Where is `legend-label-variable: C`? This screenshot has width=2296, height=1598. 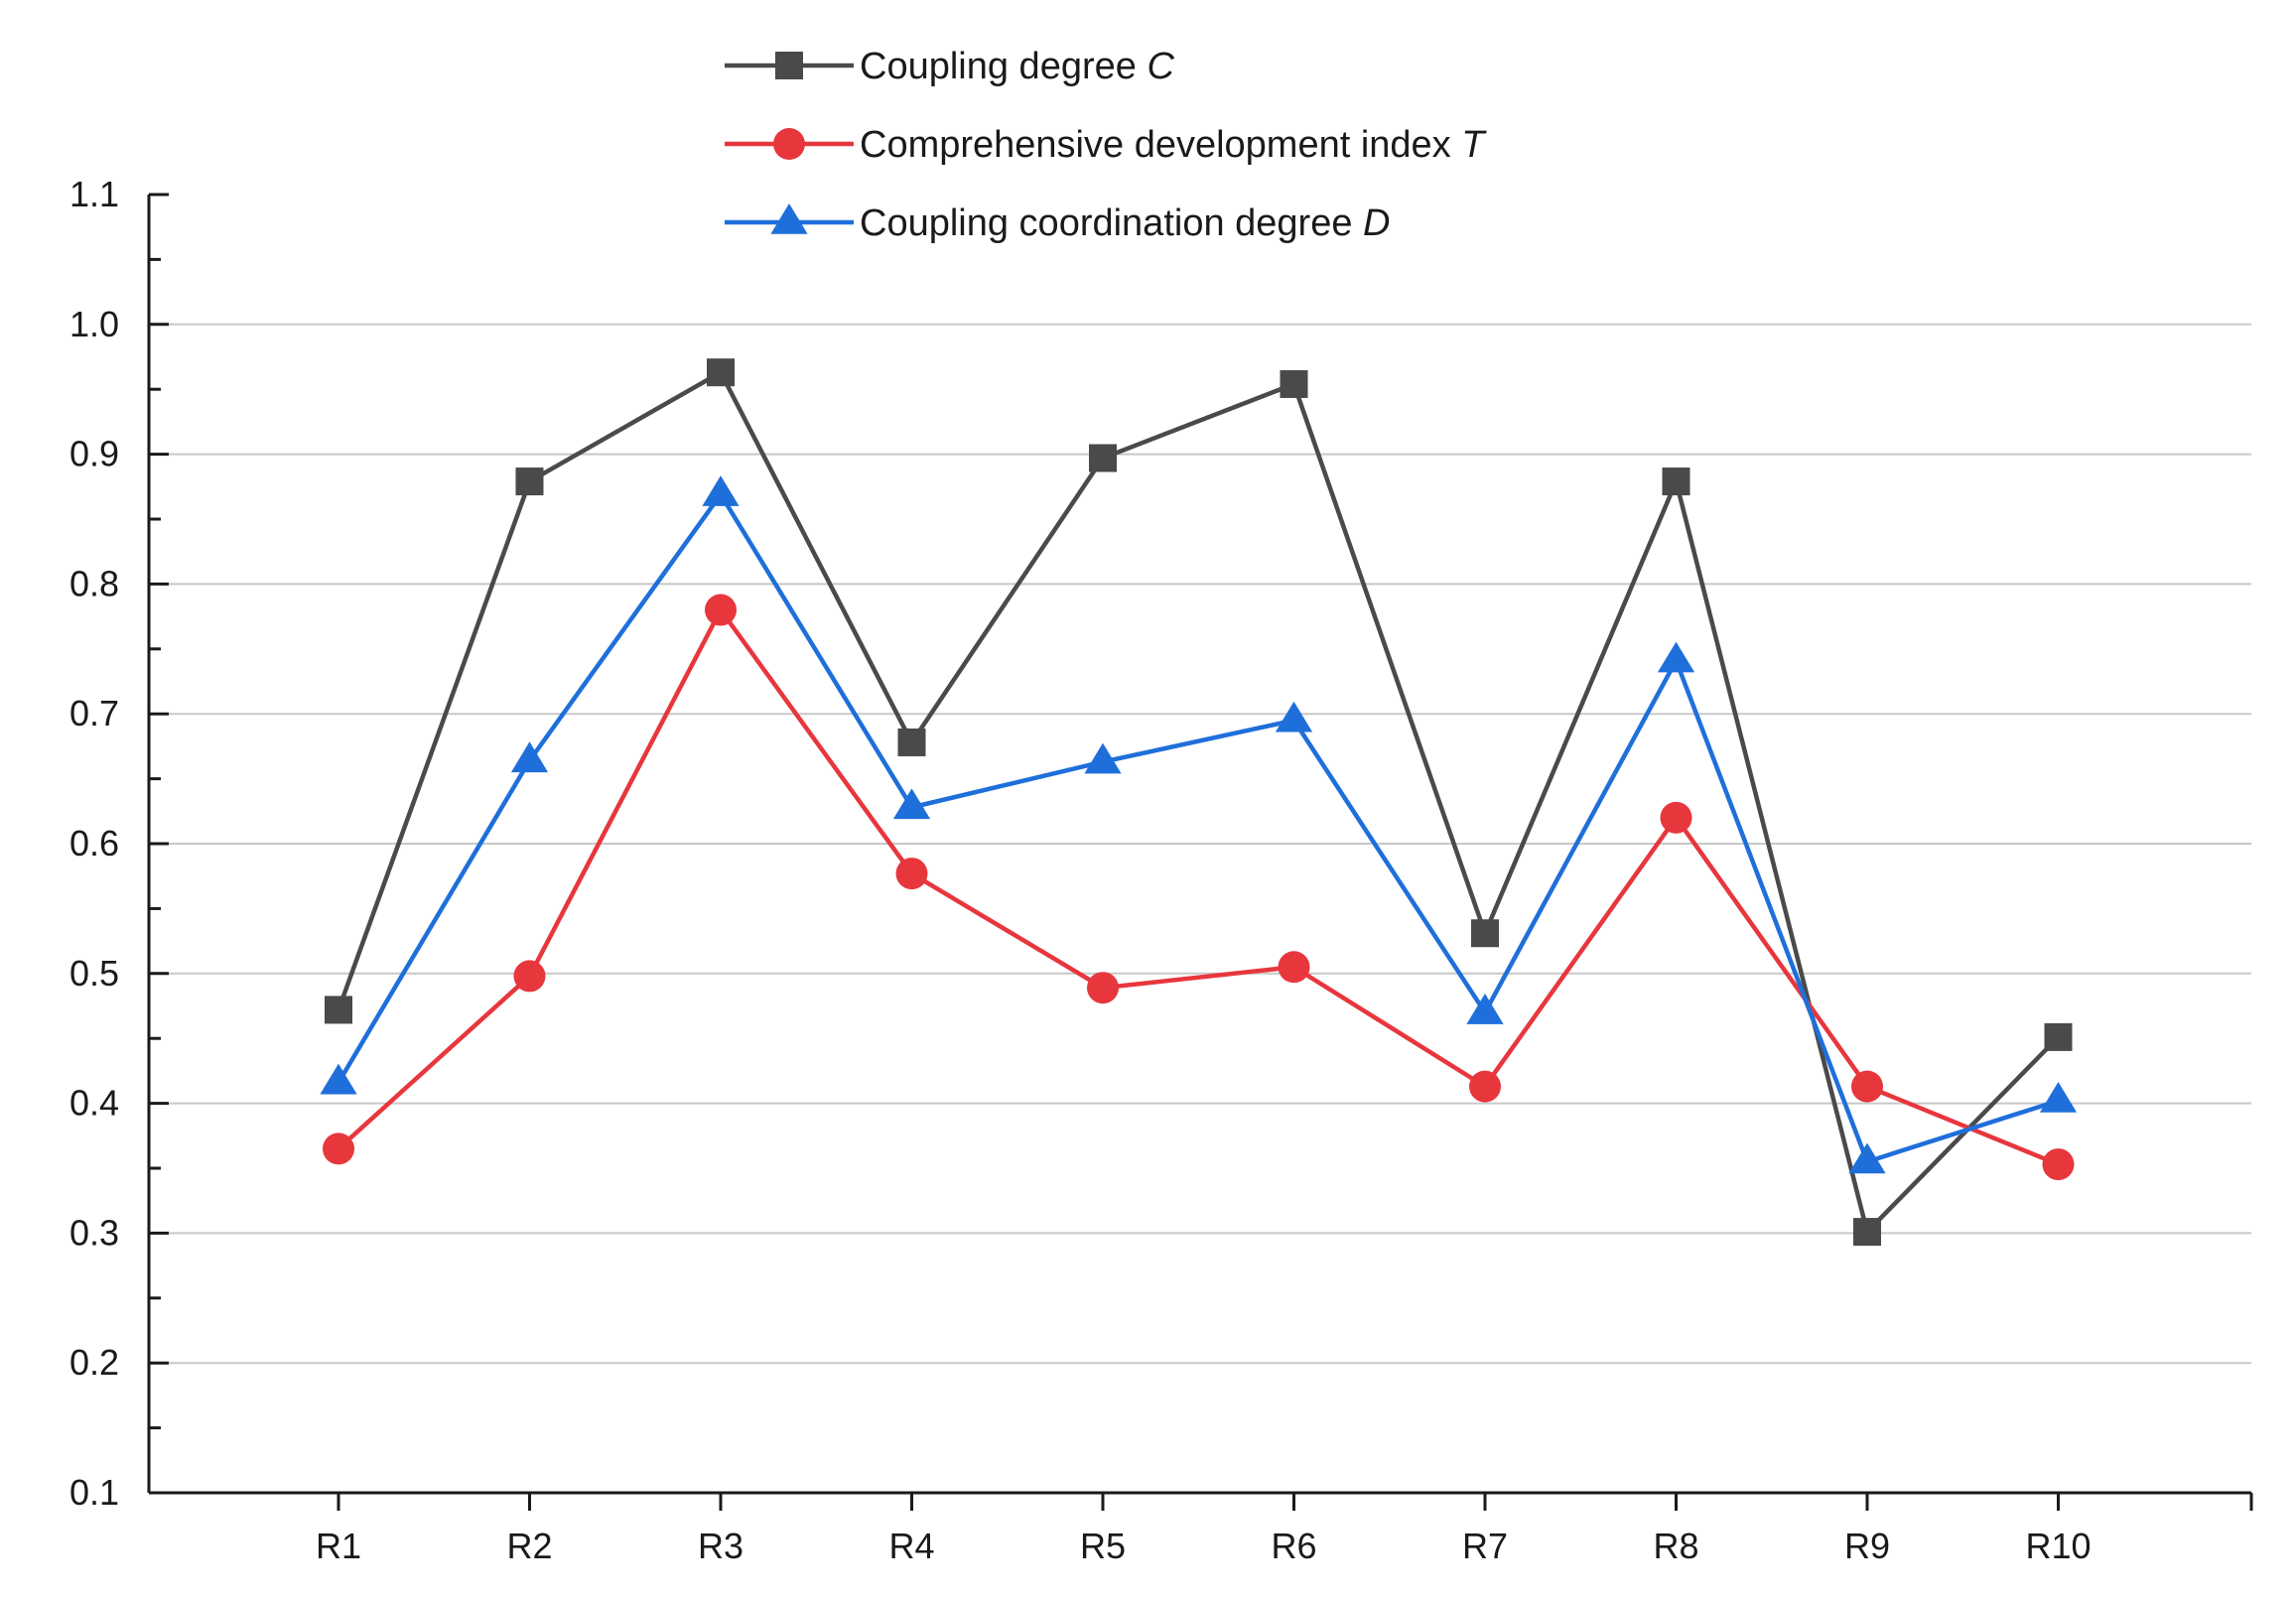 legend-label-variable: C is located at coordinates (1160, 66).